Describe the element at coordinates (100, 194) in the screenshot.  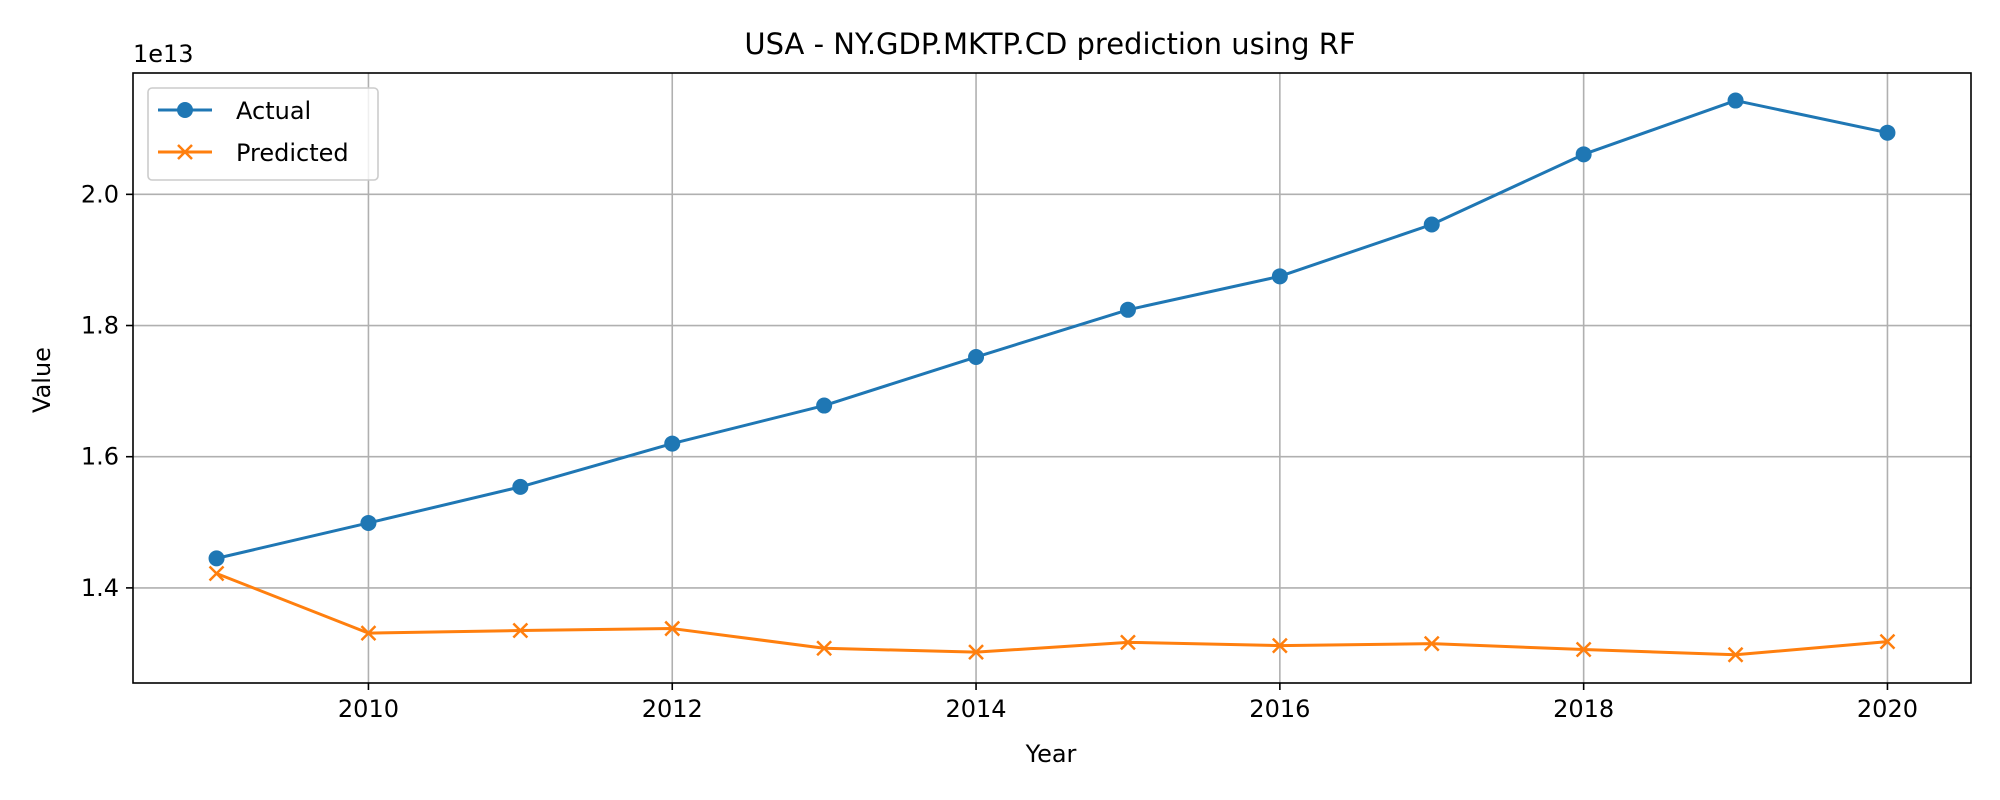
I see `y-tick-label: 2.0` at that location.